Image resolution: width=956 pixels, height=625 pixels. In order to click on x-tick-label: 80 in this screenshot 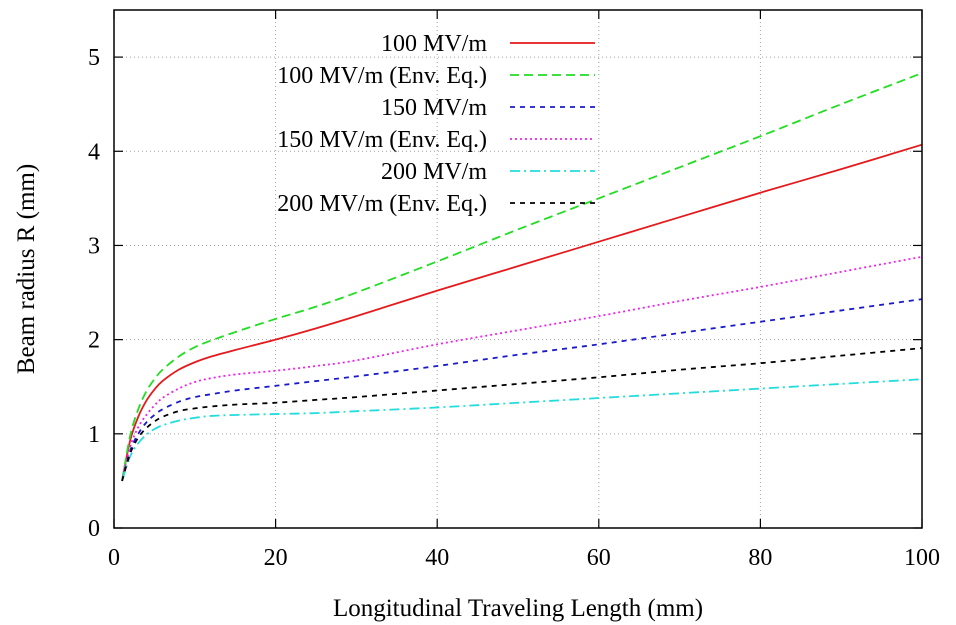, I will do `click(760, 558)`.